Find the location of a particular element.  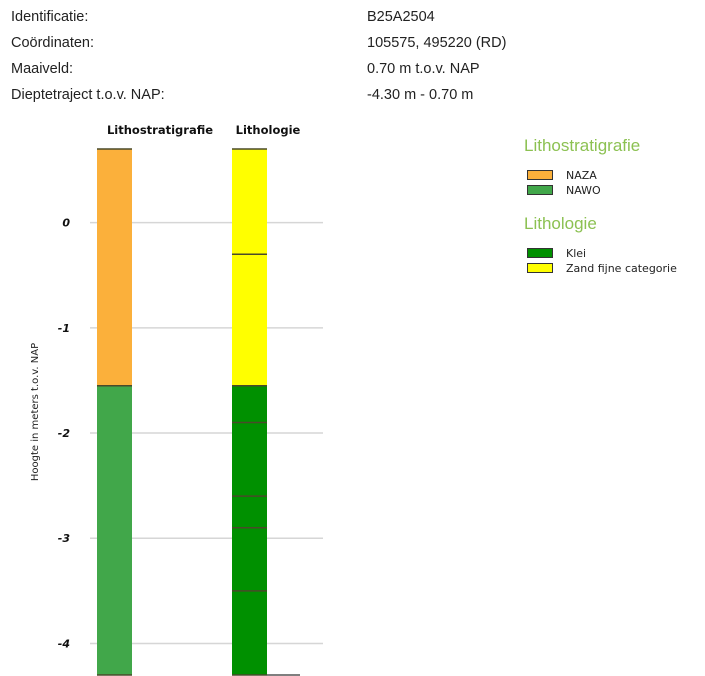

info-value: 0.70 m t.o.v. NAP is located at coordinates (423, 69).